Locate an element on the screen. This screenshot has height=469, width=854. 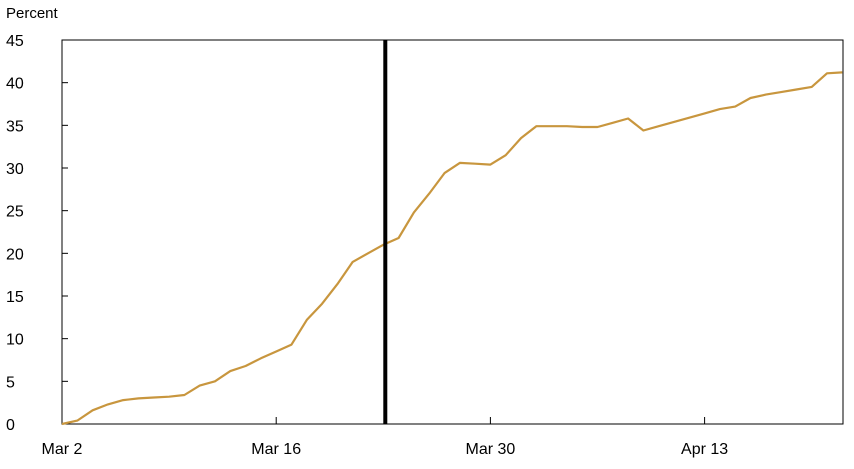
y-tick-label: 0 is located at coordinates (10, 425).